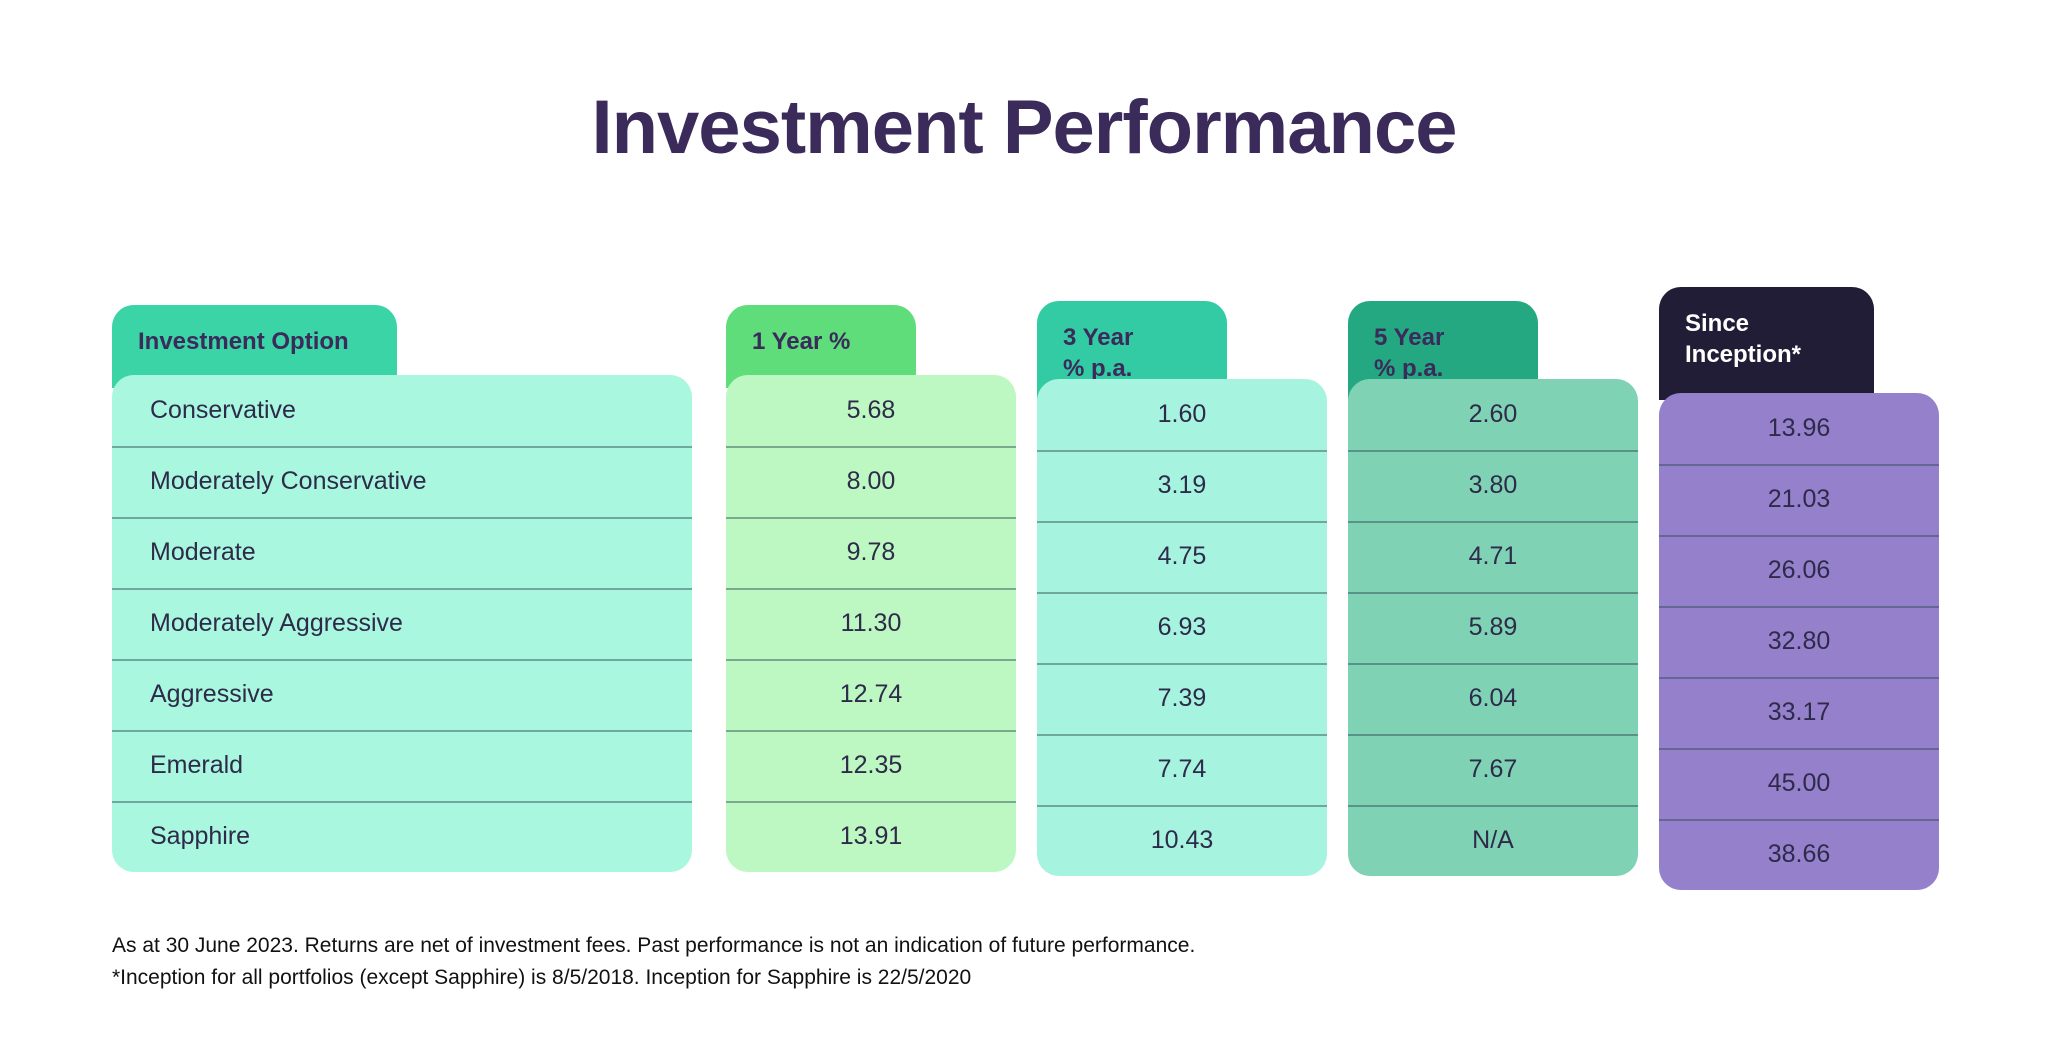 Image resolution: width=2048 pixels, height=1047 pixels. I want to click on table-cell: 45.00, so click(1799, 783).